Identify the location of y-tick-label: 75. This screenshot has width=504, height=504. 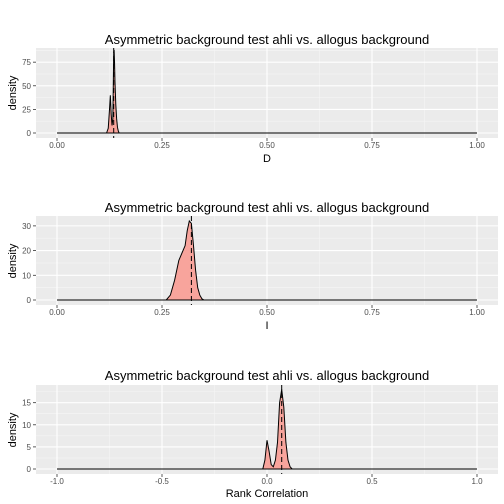
(26, 62).